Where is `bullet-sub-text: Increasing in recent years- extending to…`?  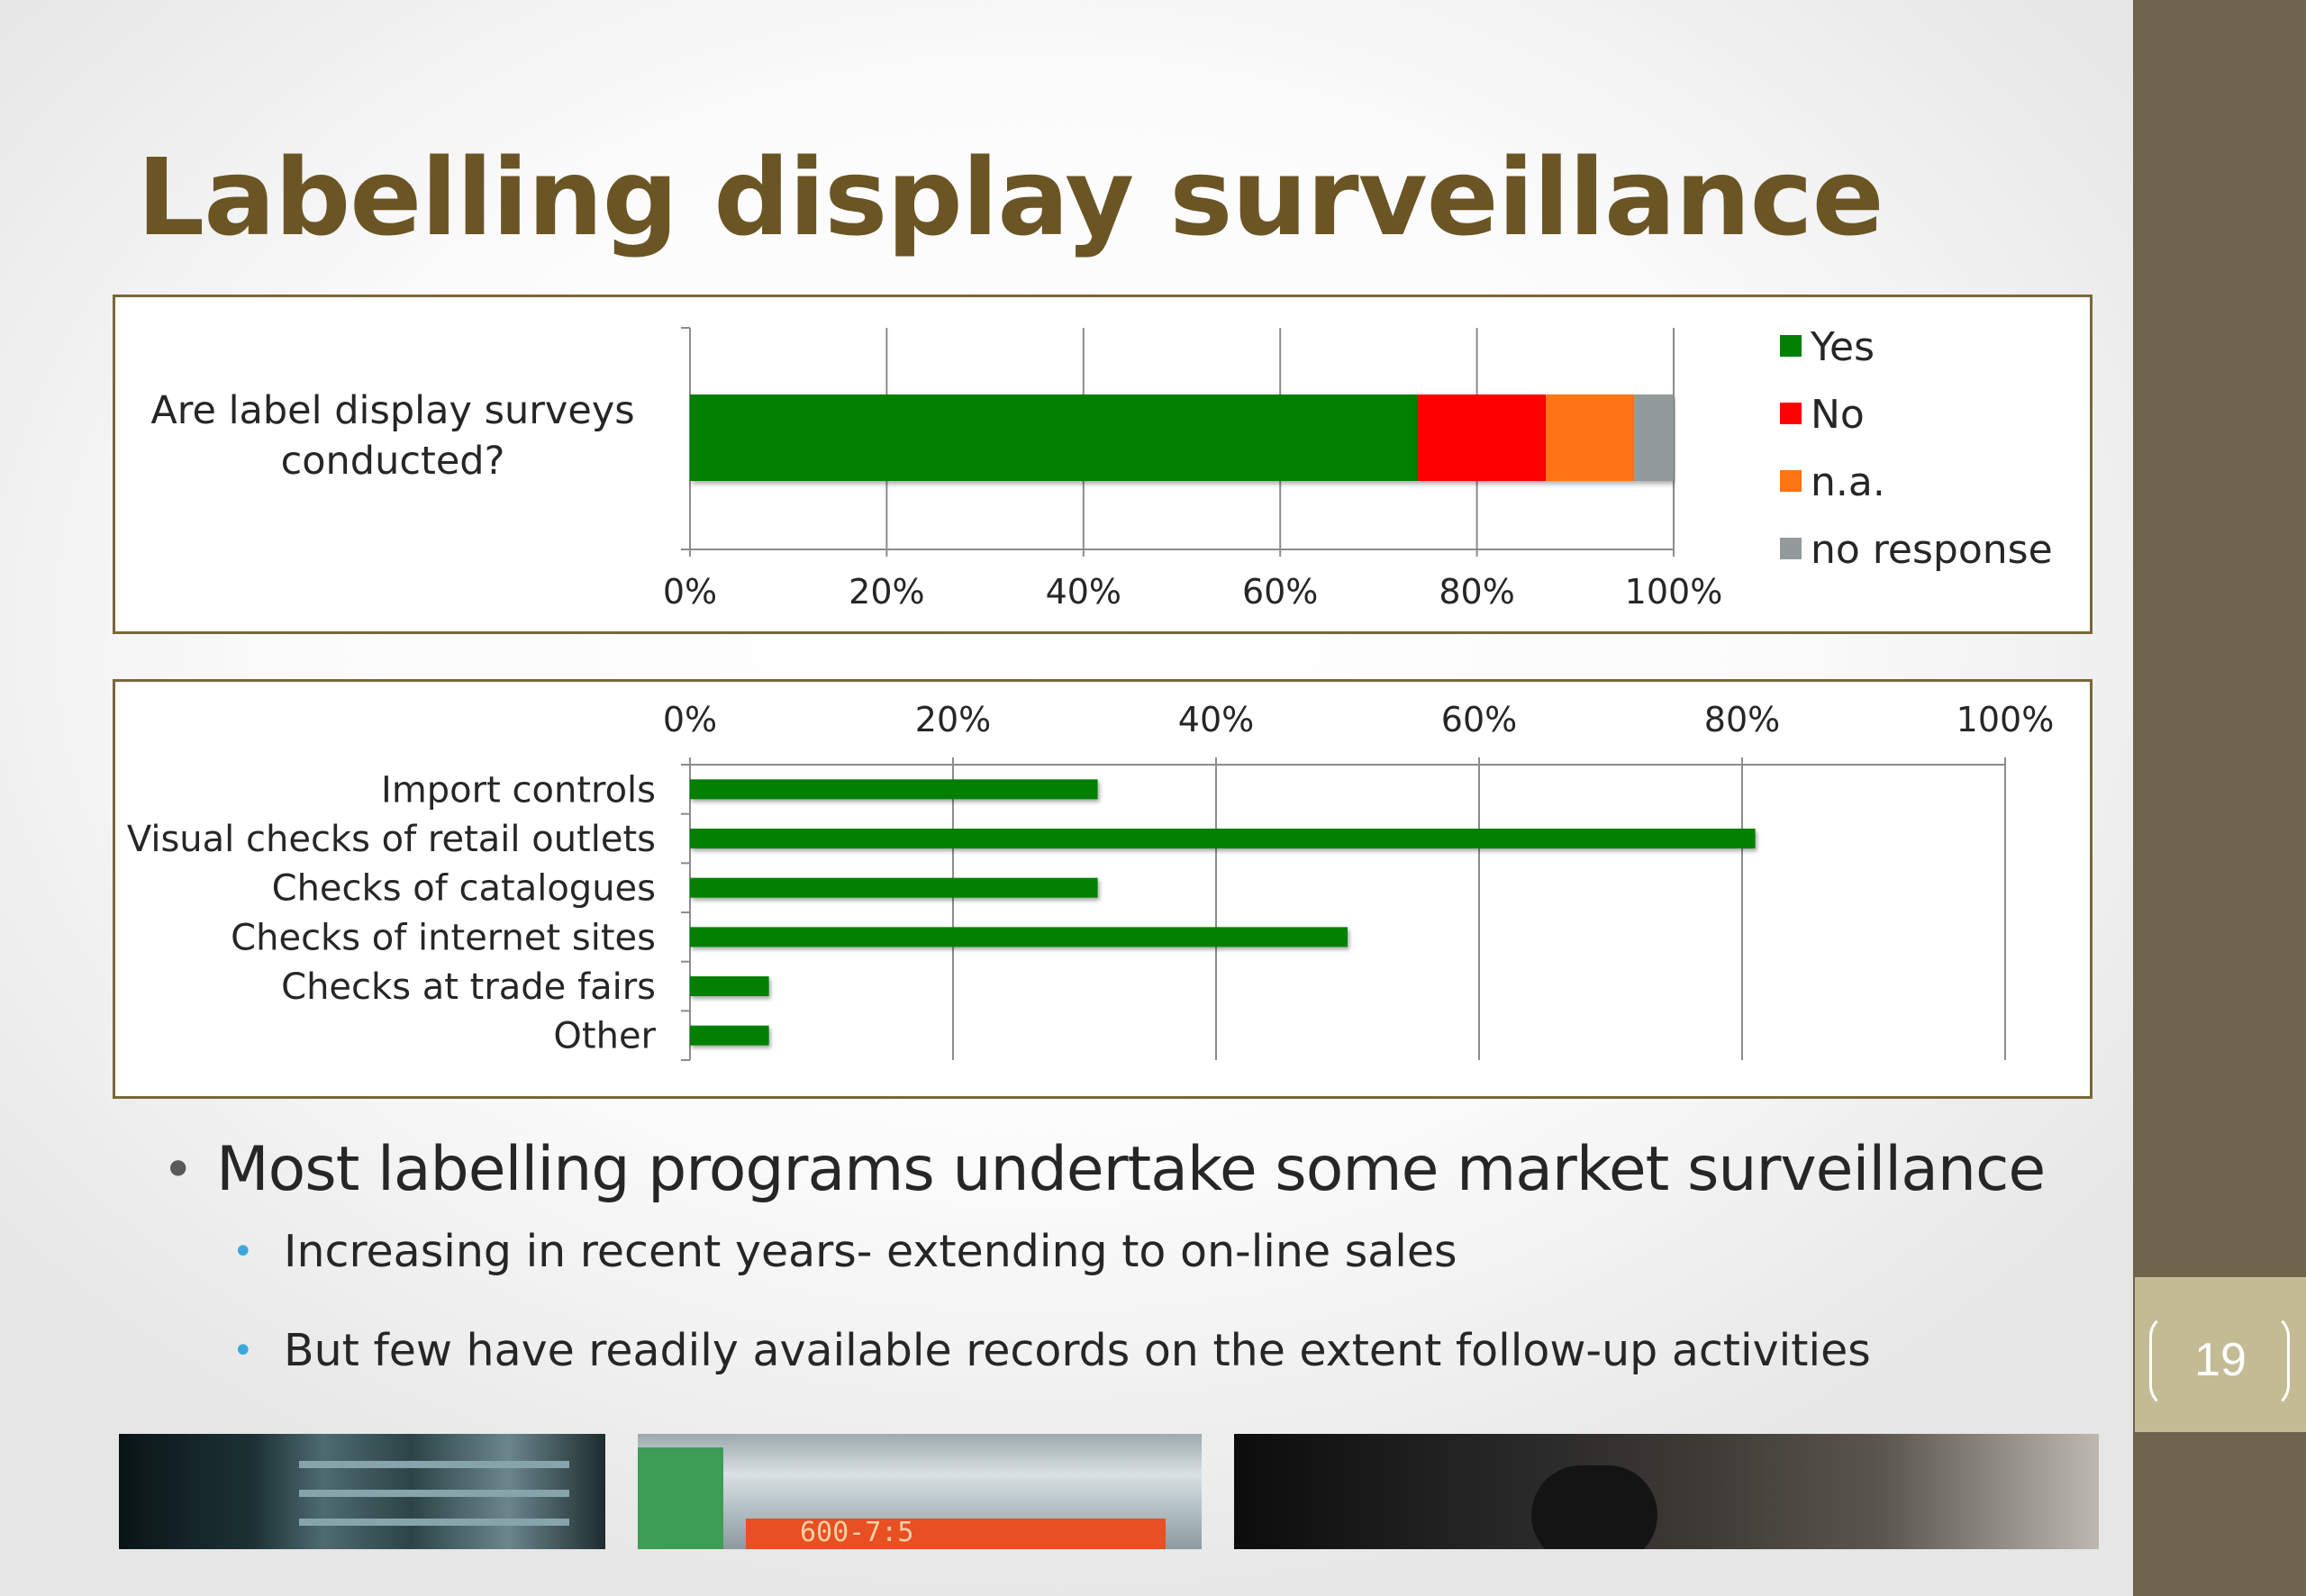
bullet-sub-text: Increasing in recent years- extending to… is located at coordinates (870, 1252).